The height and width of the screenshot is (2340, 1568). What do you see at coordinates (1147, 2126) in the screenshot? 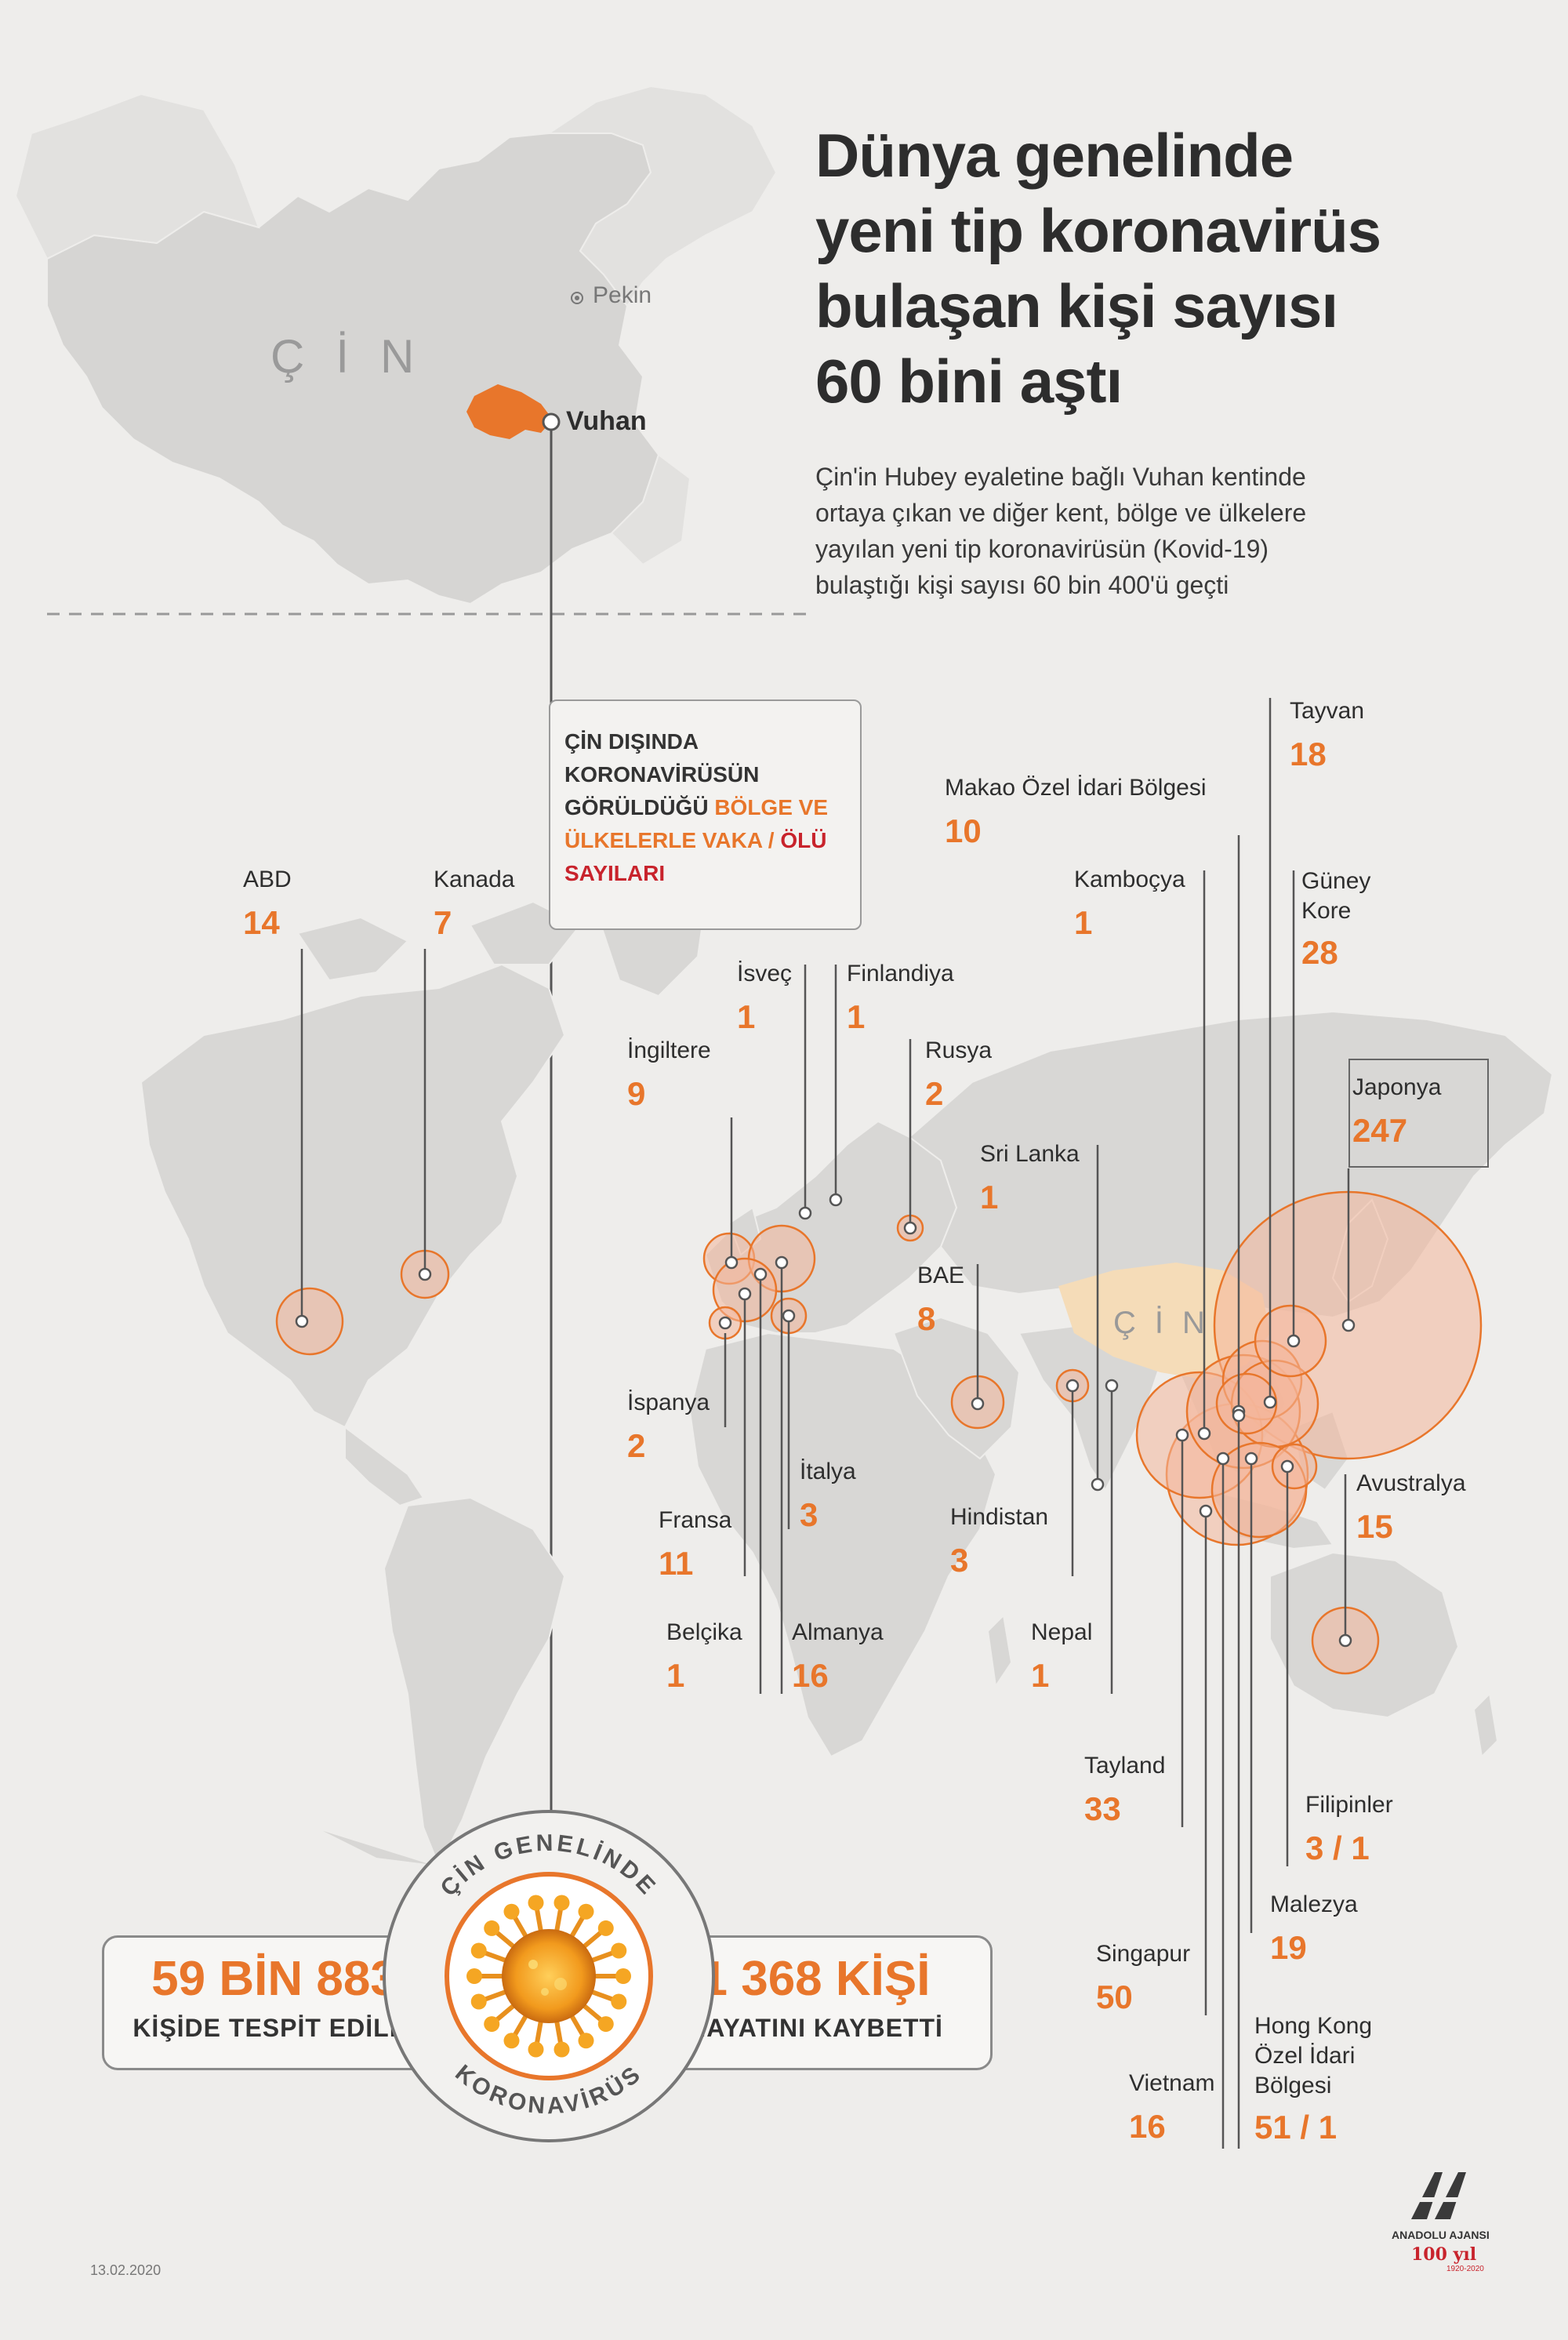
I see `country-value-vietnam: 16` at bounding box center [1147, 2126].